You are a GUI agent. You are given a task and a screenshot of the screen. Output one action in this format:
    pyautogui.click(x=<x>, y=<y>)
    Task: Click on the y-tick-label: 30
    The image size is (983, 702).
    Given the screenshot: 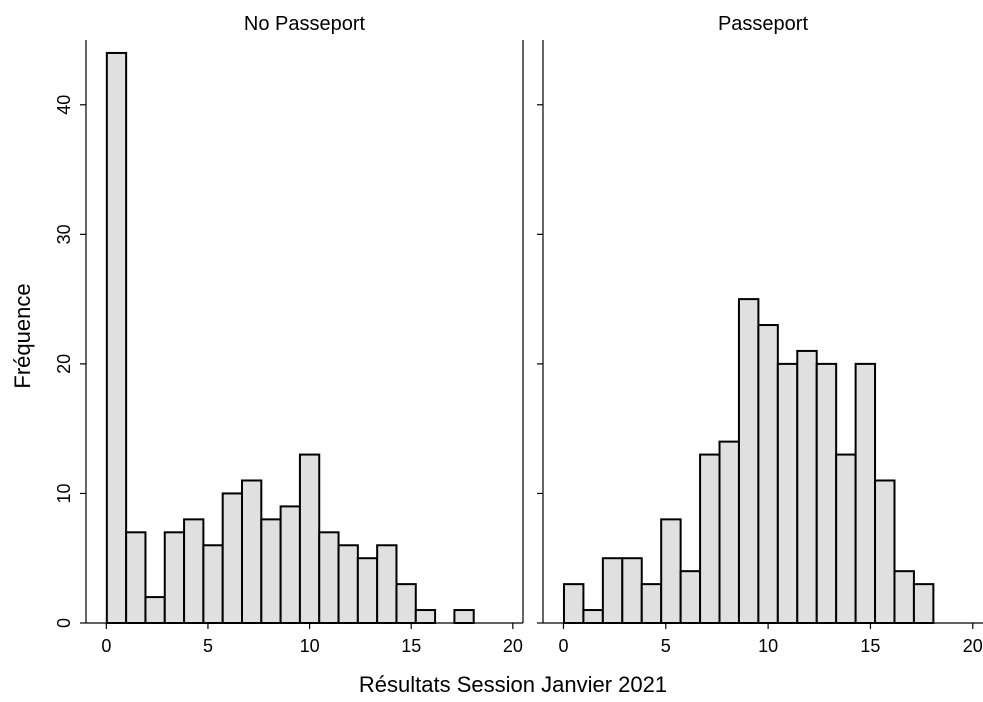 What is the action you would take?
    pyautogui.click(x=64, y=234)
    